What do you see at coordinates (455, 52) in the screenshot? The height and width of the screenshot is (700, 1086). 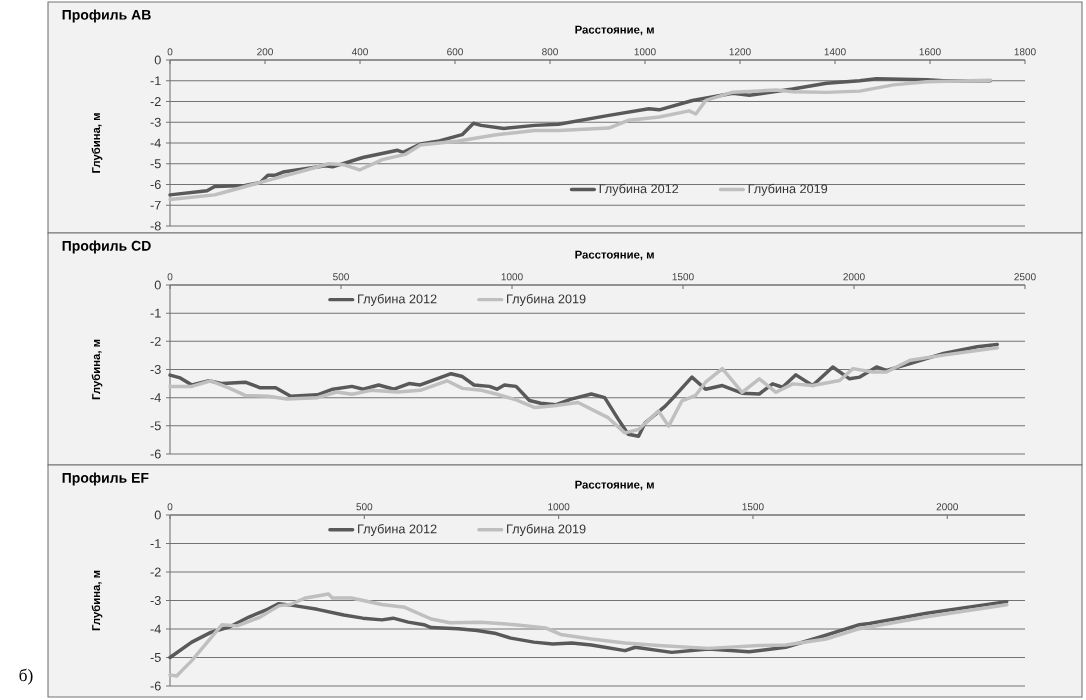 I see `x-tick-label: 600` at bounding box center [455, 52].